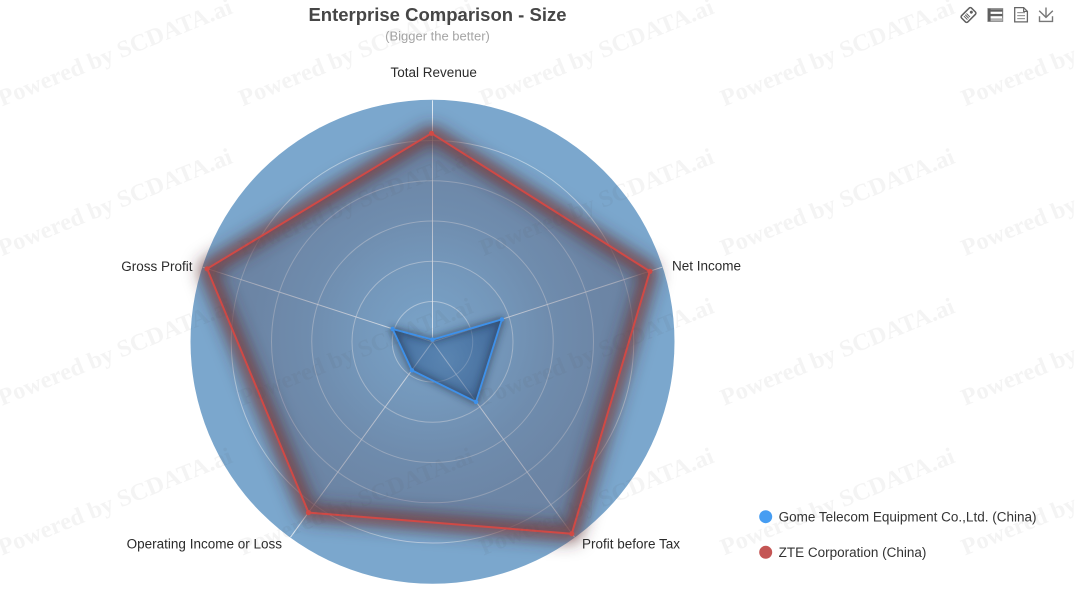 Image resolution: width=1080 pixels, height=600 pixels. I want to click on svg-text:Gome Telecom Equipment Co.,Ltd: Gome Telecom Equipment Co.,Ltd. (China), so click(908, 516).